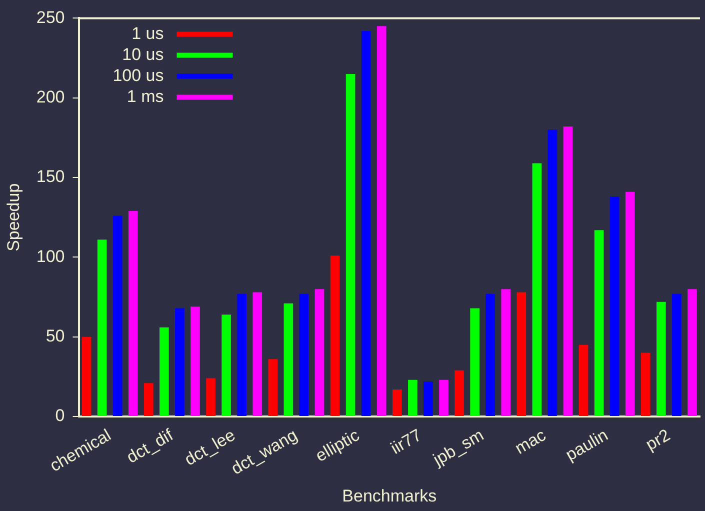  Describe the element at coordinates (50, 176) in the screenshot. I see `y-tick-label: 150` at that location.